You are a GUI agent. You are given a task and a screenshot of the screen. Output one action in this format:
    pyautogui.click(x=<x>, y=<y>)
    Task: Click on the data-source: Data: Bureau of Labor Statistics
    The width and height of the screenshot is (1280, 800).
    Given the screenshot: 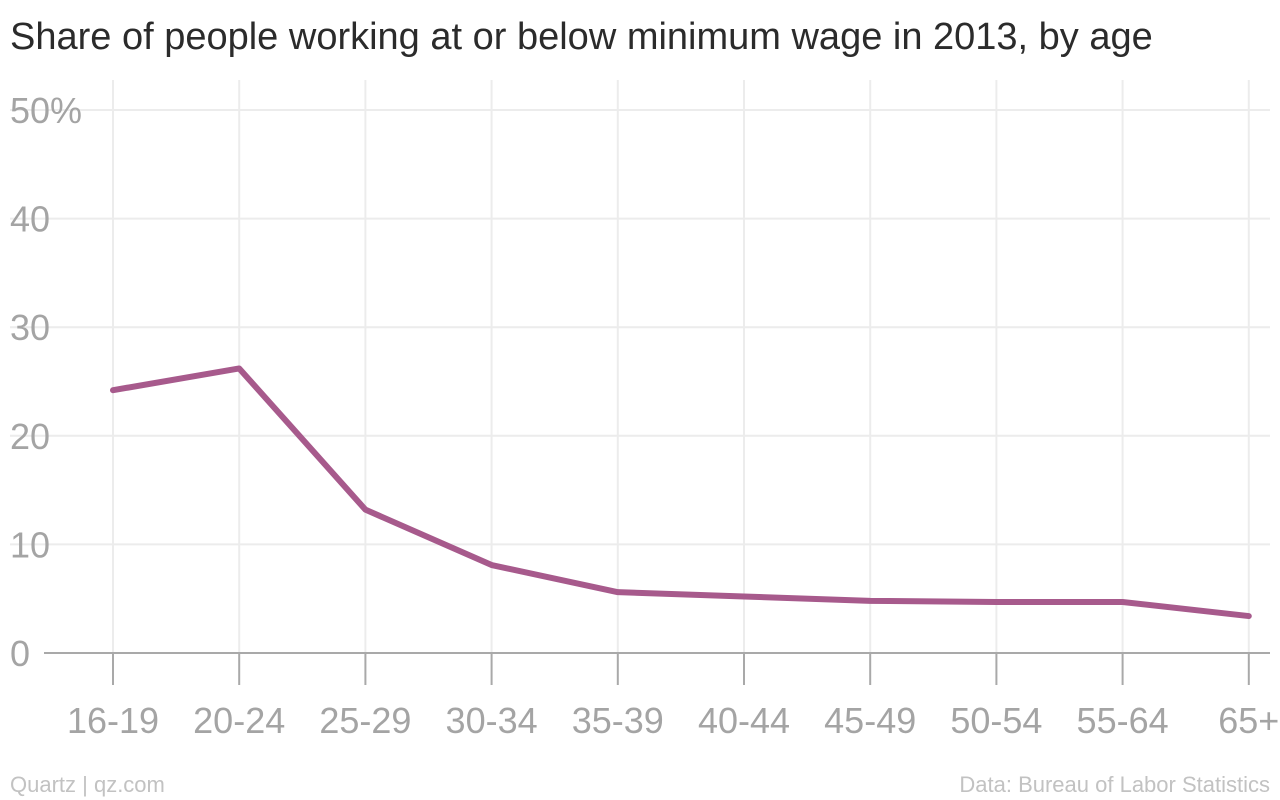 What is the action you would take?
    pyautogui.click(x=1114, y=784)
    